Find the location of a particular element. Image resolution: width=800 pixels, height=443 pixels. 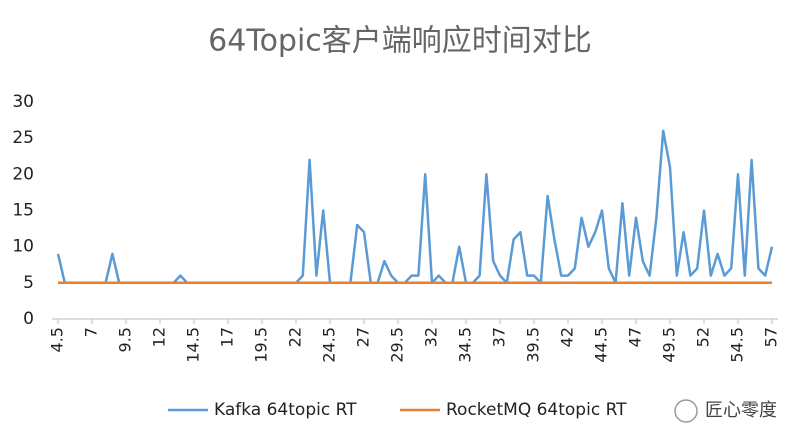

watermark: 匠心零度 is located at coordinates (741, 410).